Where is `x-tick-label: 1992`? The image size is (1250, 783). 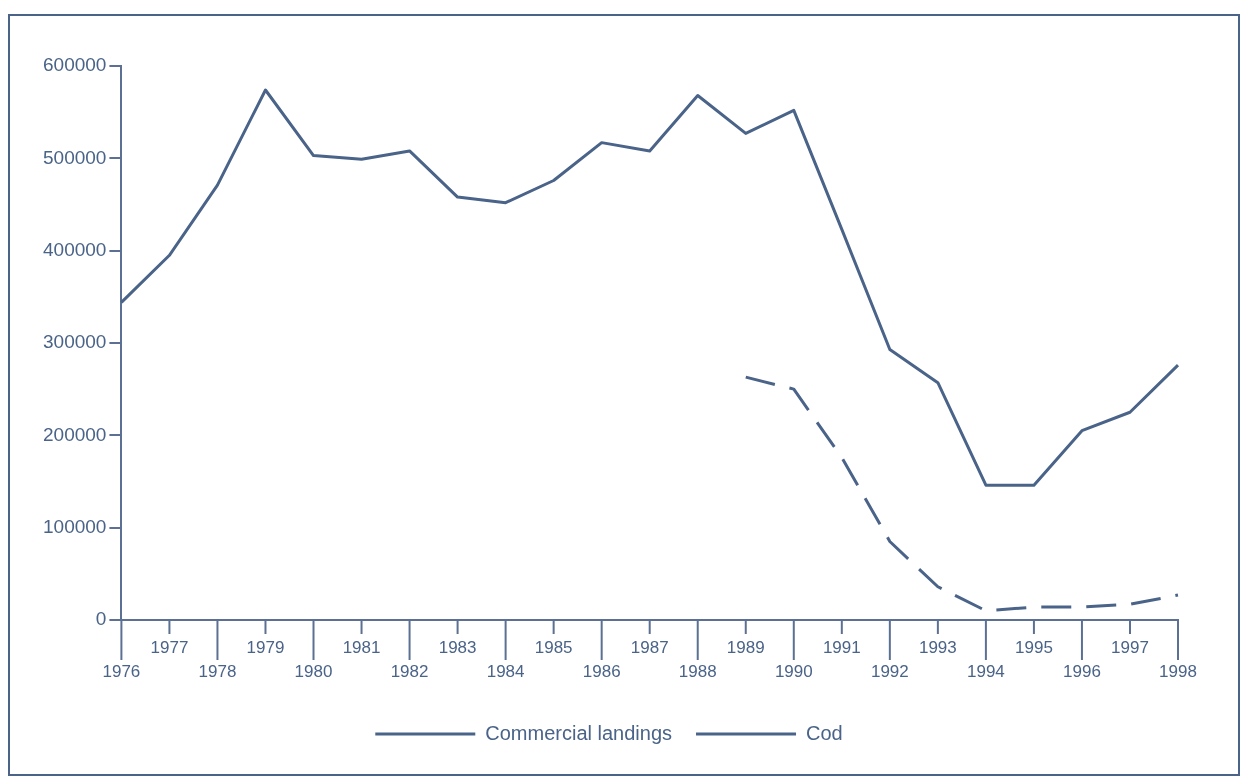 x-tick-label: 1992 is located at coordinates (889, 672).